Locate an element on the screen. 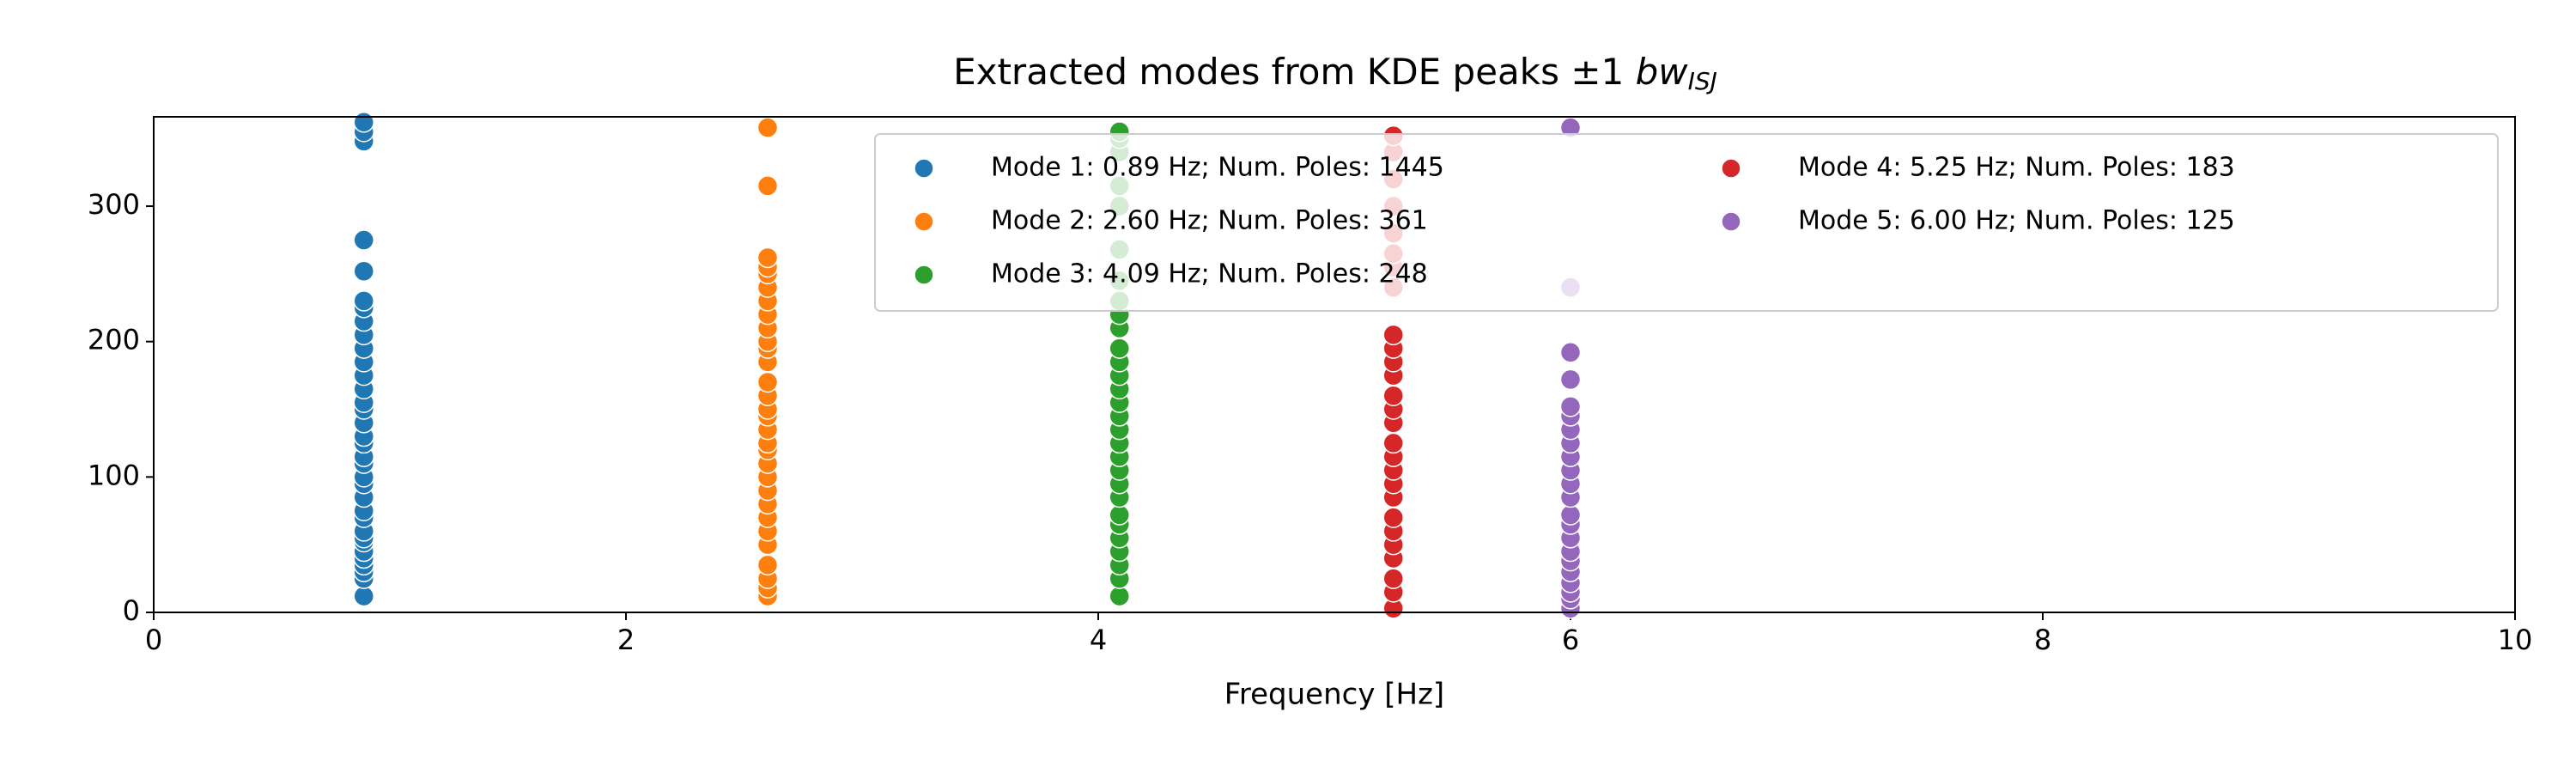 This screenshot has height=773, width=2576. y-tick-label: 300 is located at coordinates (114, 204).